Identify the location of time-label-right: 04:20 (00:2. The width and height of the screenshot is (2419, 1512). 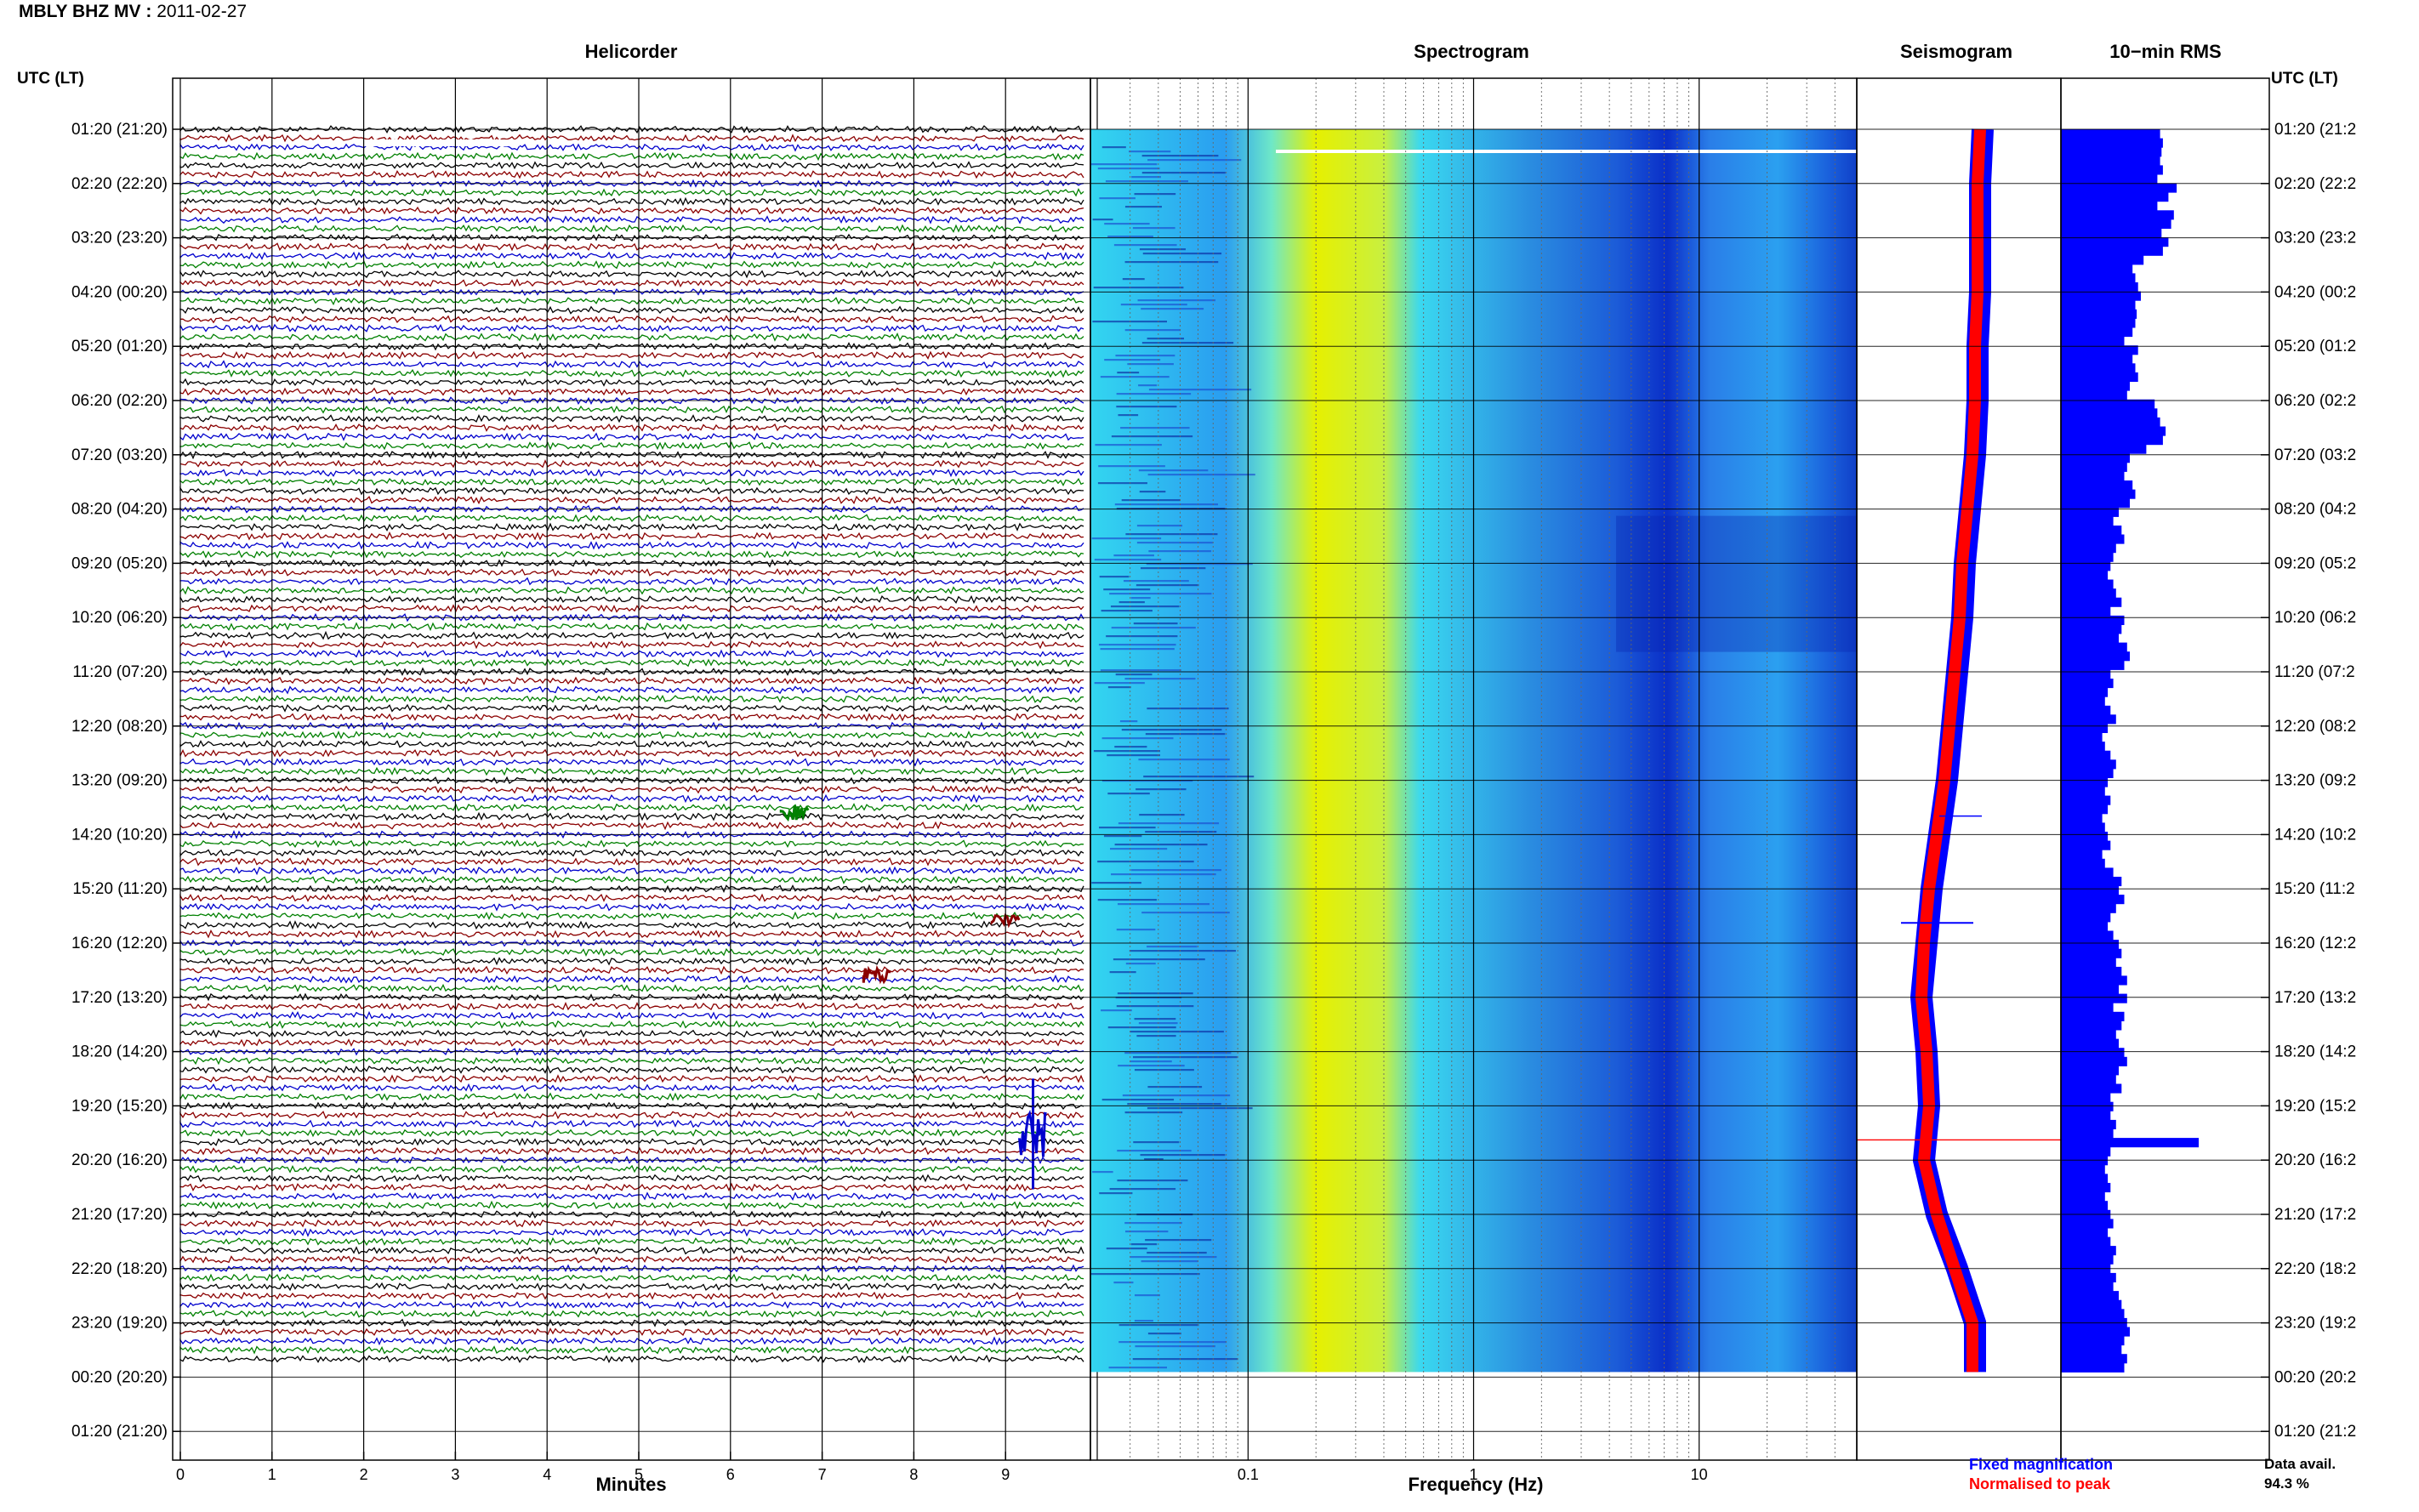
(2315, 292).